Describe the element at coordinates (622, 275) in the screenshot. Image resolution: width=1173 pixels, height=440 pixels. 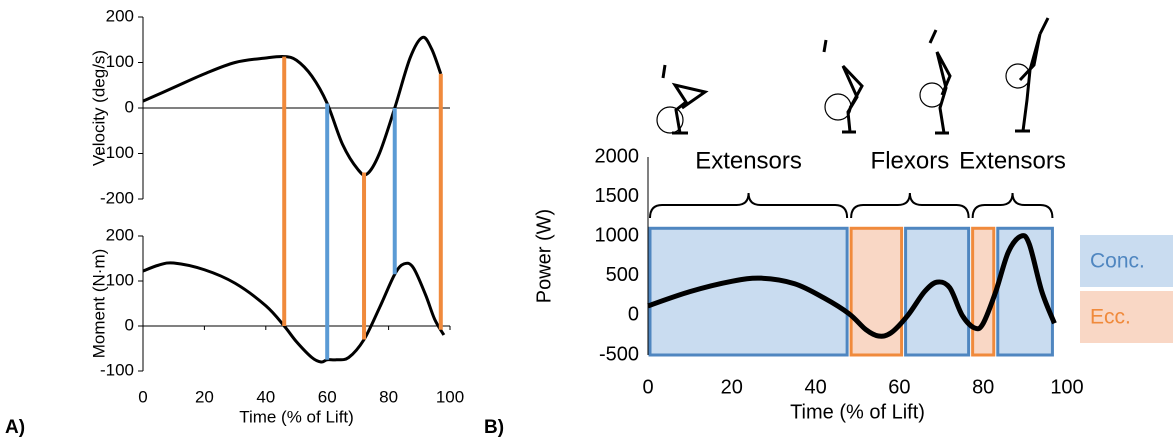
I see `y-tick-label: 500` at that location.